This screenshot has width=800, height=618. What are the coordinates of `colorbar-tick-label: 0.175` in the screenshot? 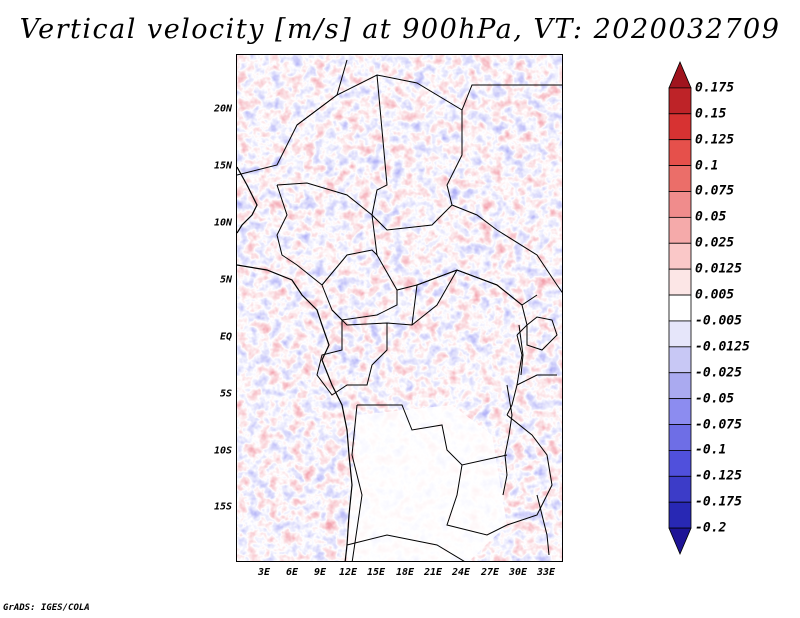 It's located at (715, 88).